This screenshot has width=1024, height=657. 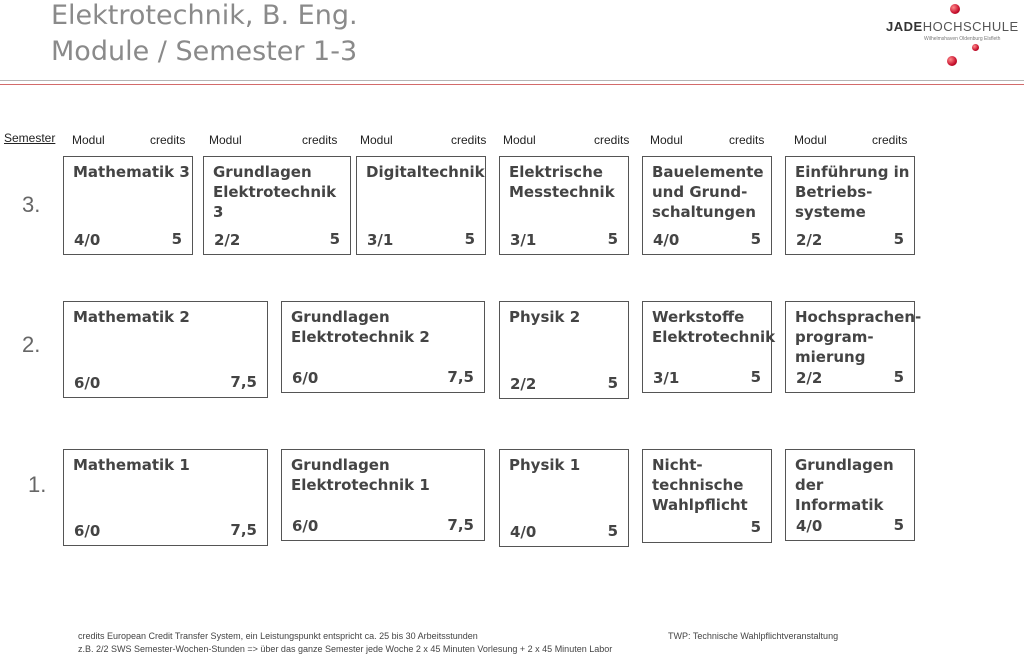 I want to click on module-box: Mathematik 2 6/0 7,5, so click(x=165, y=349).